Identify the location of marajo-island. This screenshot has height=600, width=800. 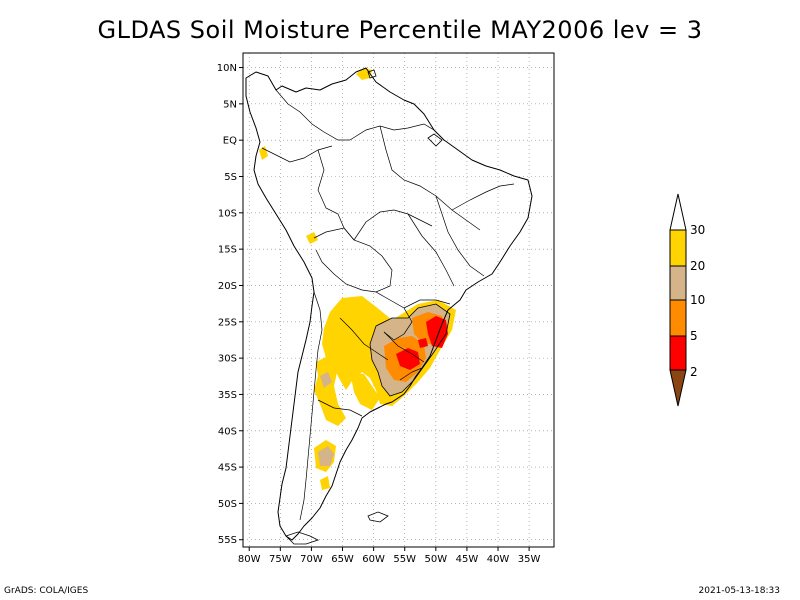
(435, 140).